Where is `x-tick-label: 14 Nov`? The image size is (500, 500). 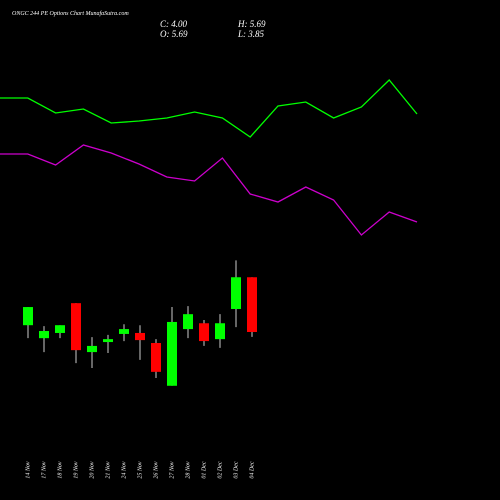
x-tick-label: 14 Nov is located at coordinates (27, 470).